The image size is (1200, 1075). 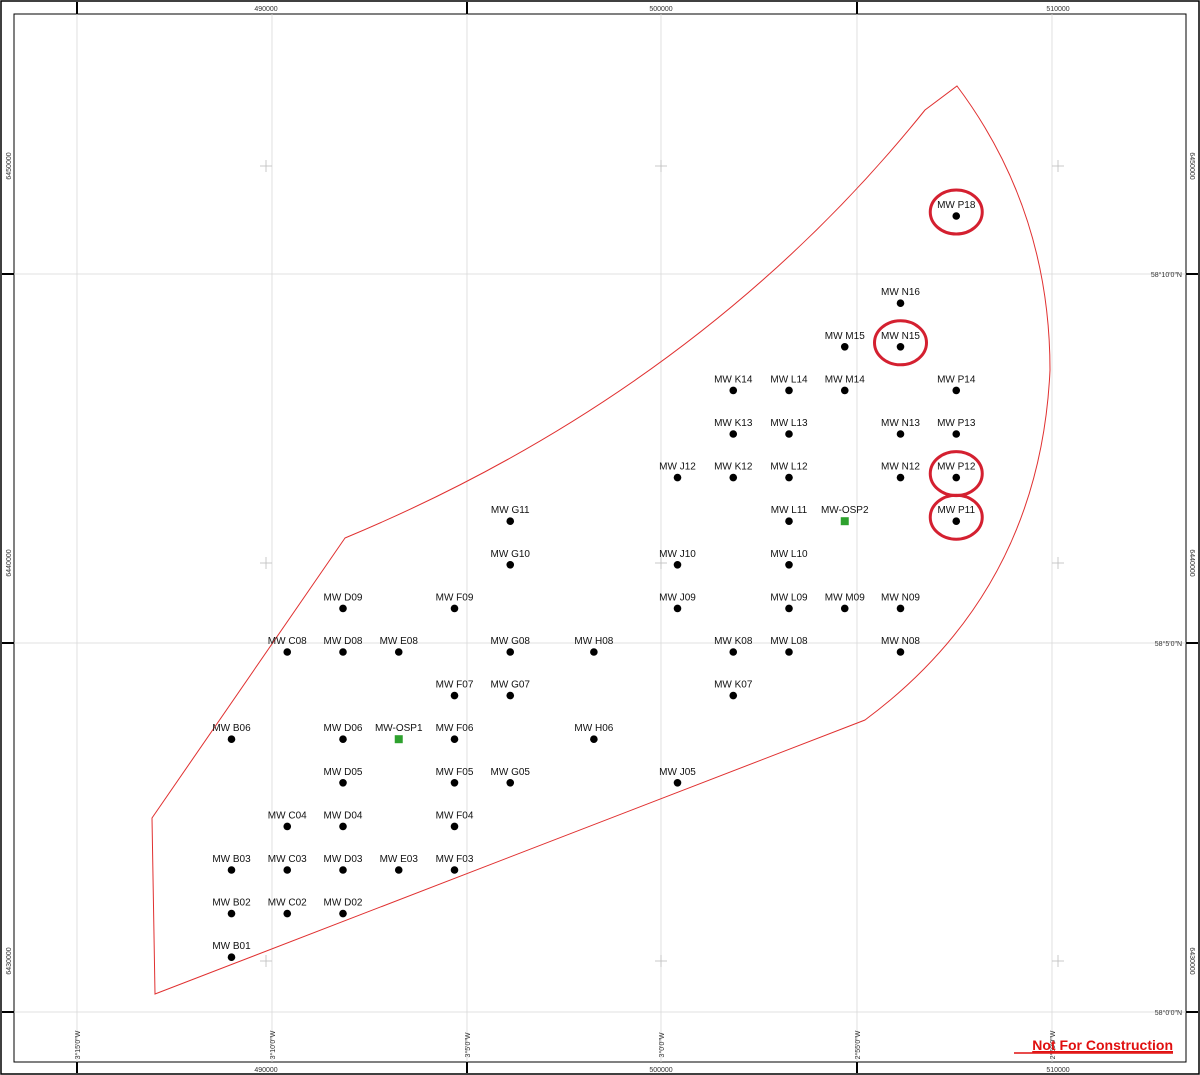 What do you see at coordinates (900, 428) in the screenshot?
I see `turbine-marker: MW N13` at bounding box center [900, 428].